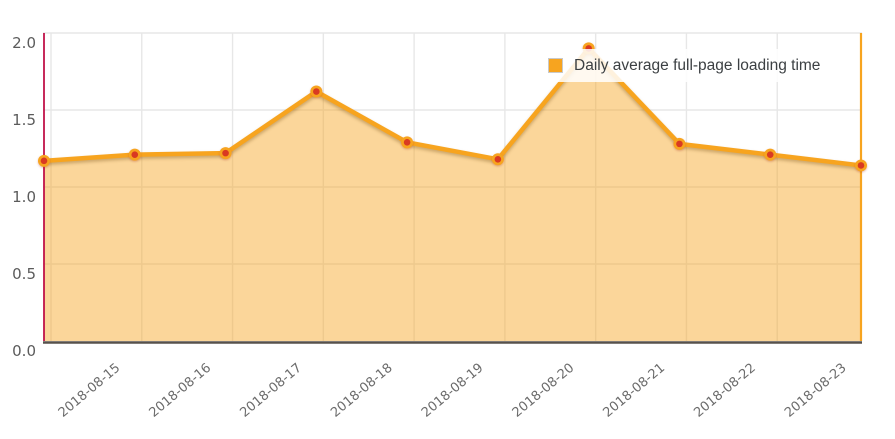 The height and width of the screenshot is (439, 895). What do you see at coordinates (725, 391) in the screenshot?
I see `x-axis-tick-label: 2018-08-22` at bounding box center [725, 391].